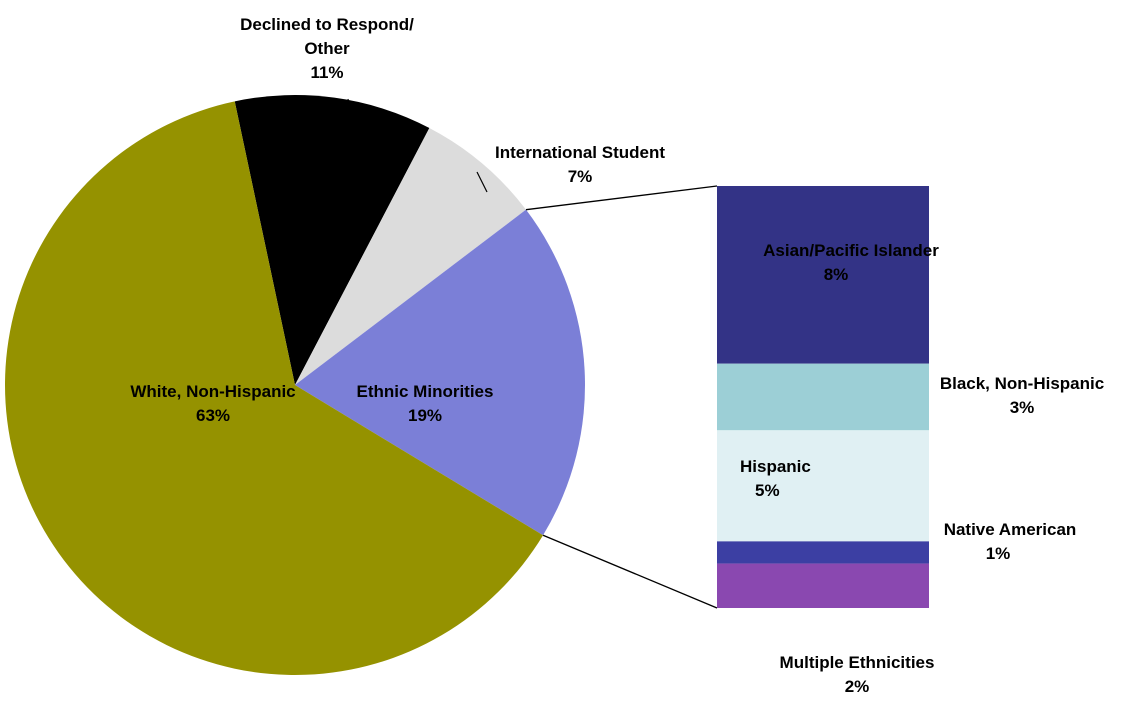 Image resolution: width=1148 pixels, height=706 pixels. Describe the element at coordinates (823, 486) in the screenshot. I see `bar-segment-hispanic` at that location.